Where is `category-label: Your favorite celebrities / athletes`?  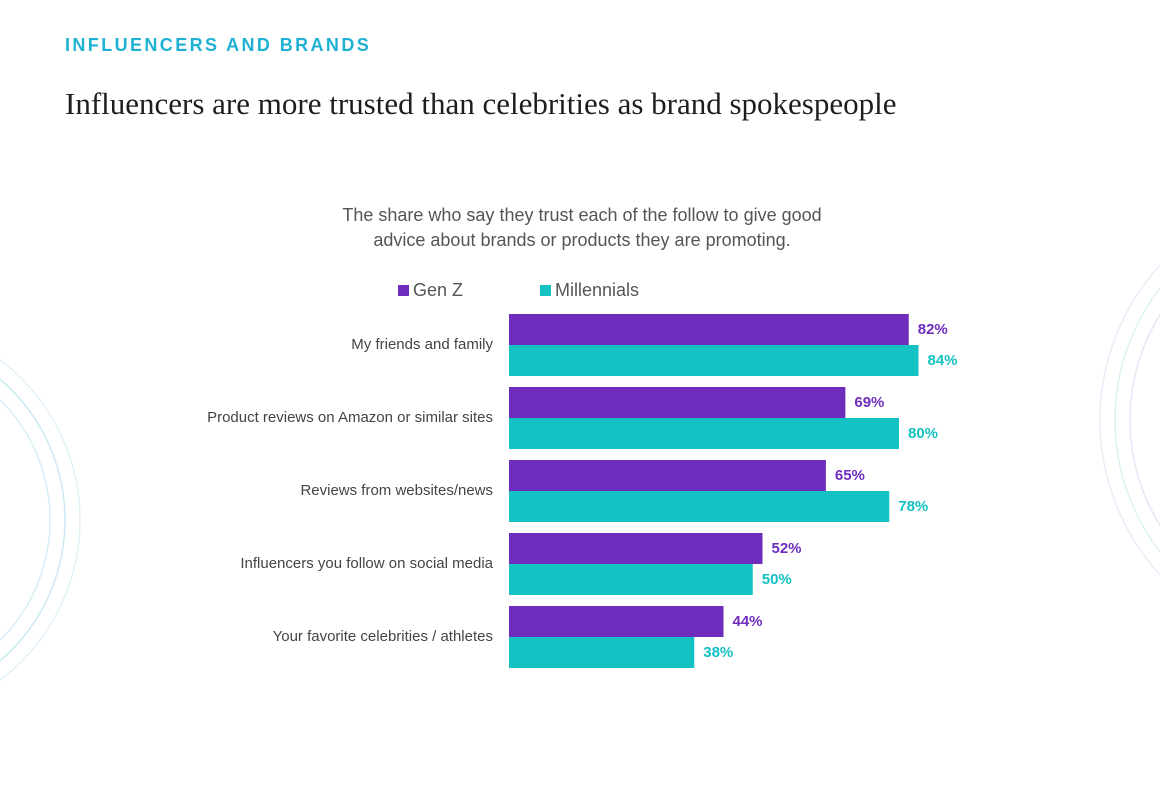
category-label: Your favorite celebrities / athletes is located at coordinates (383, 636).